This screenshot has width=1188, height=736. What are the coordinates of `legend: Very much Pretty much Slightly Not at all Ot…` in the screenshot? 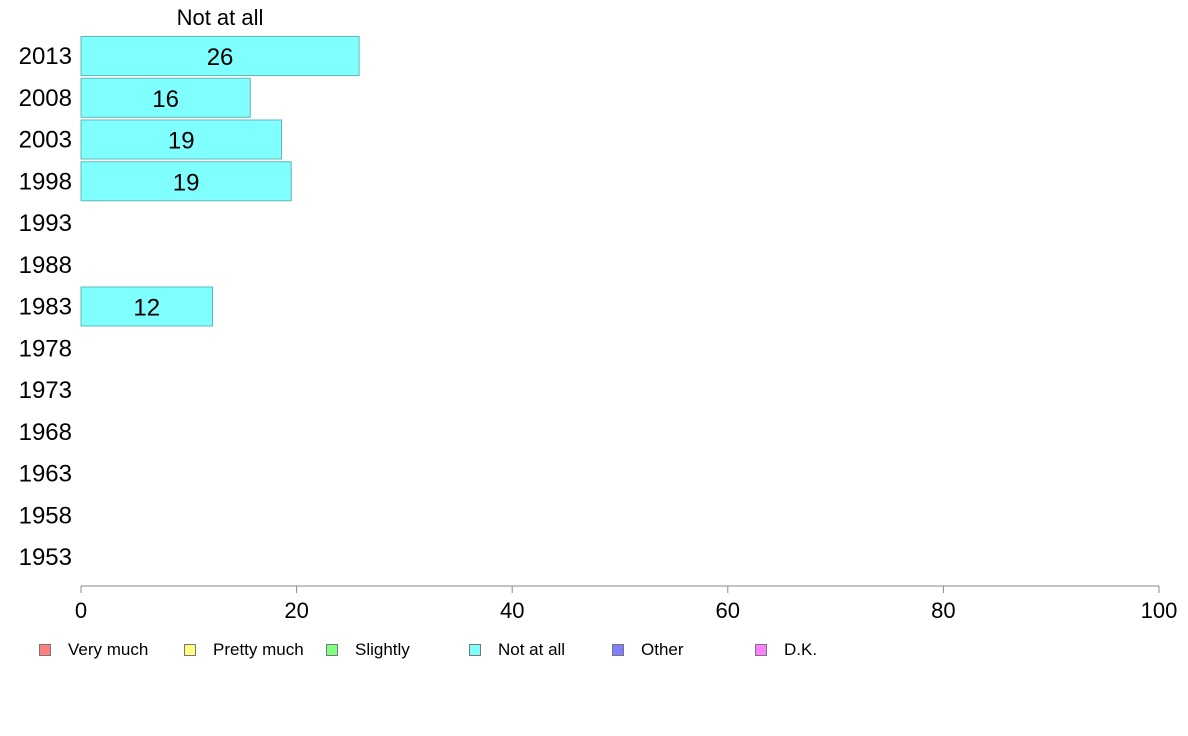 It's located at (594, 650).